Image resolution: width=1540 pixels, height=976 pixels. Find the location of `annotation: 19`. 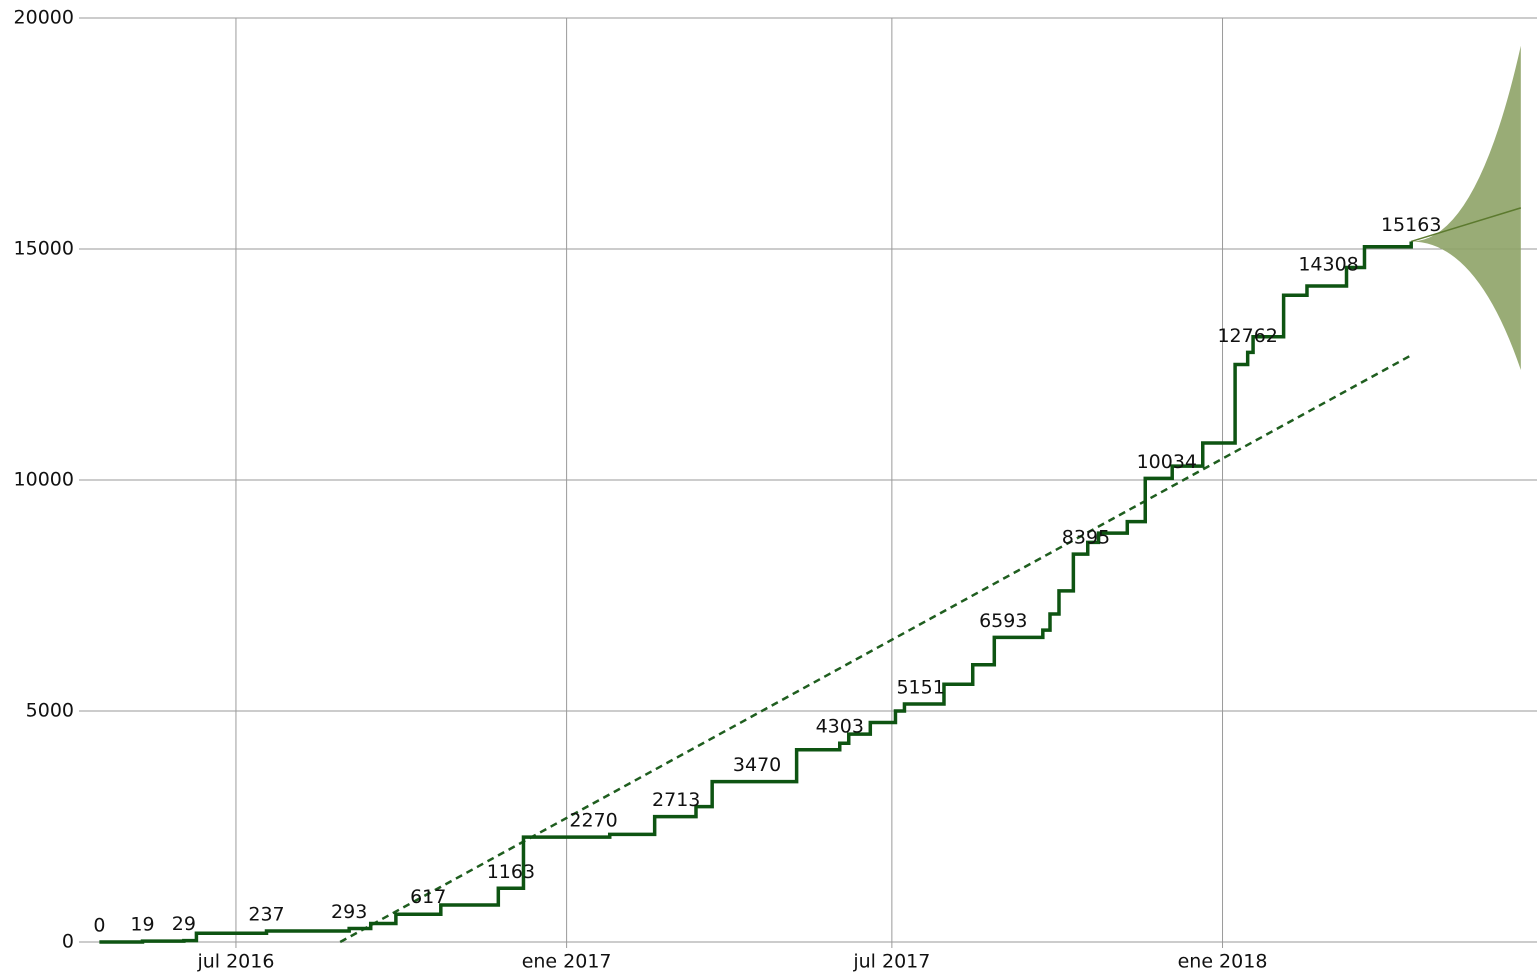

annotation: 19 is located at coordinates (142, 925).